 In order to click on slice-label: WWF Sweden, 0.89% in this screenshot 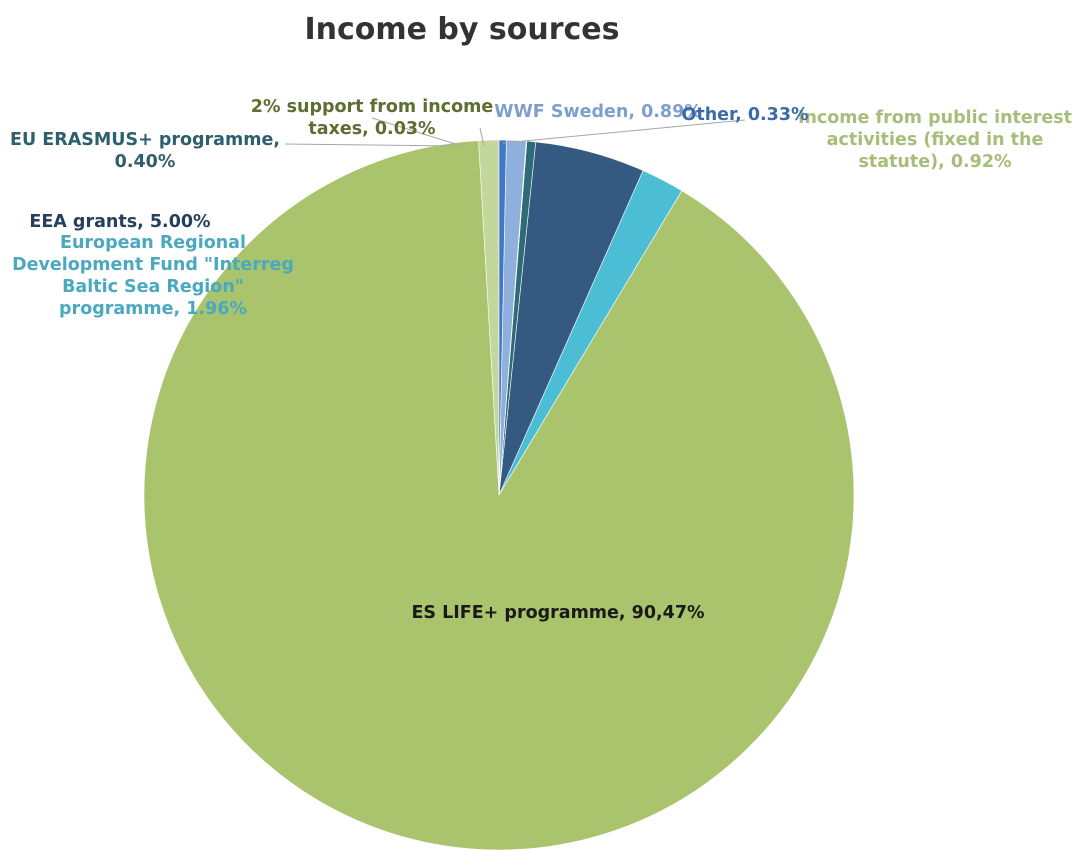, I will do `click(598, 112)`.